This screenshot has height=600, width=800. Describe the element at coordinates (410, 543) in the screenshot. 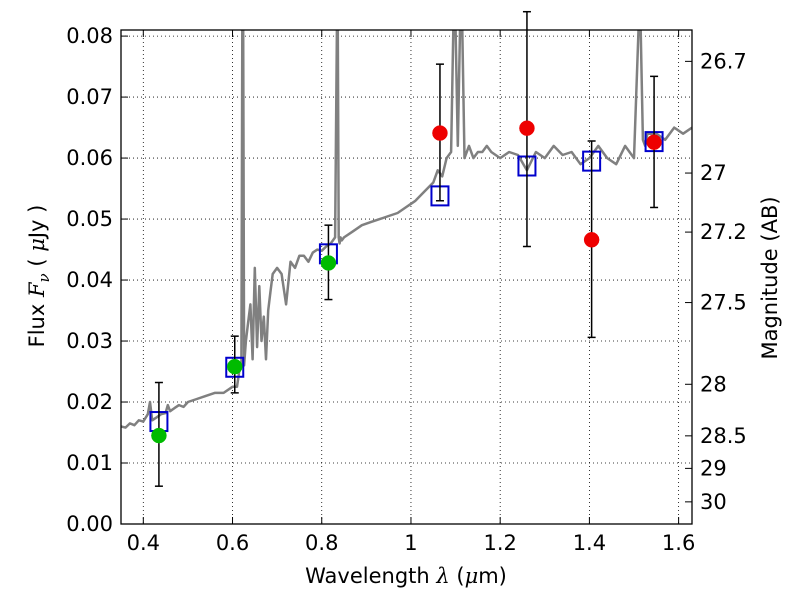

I see `x-tick-label: 1` at that location.